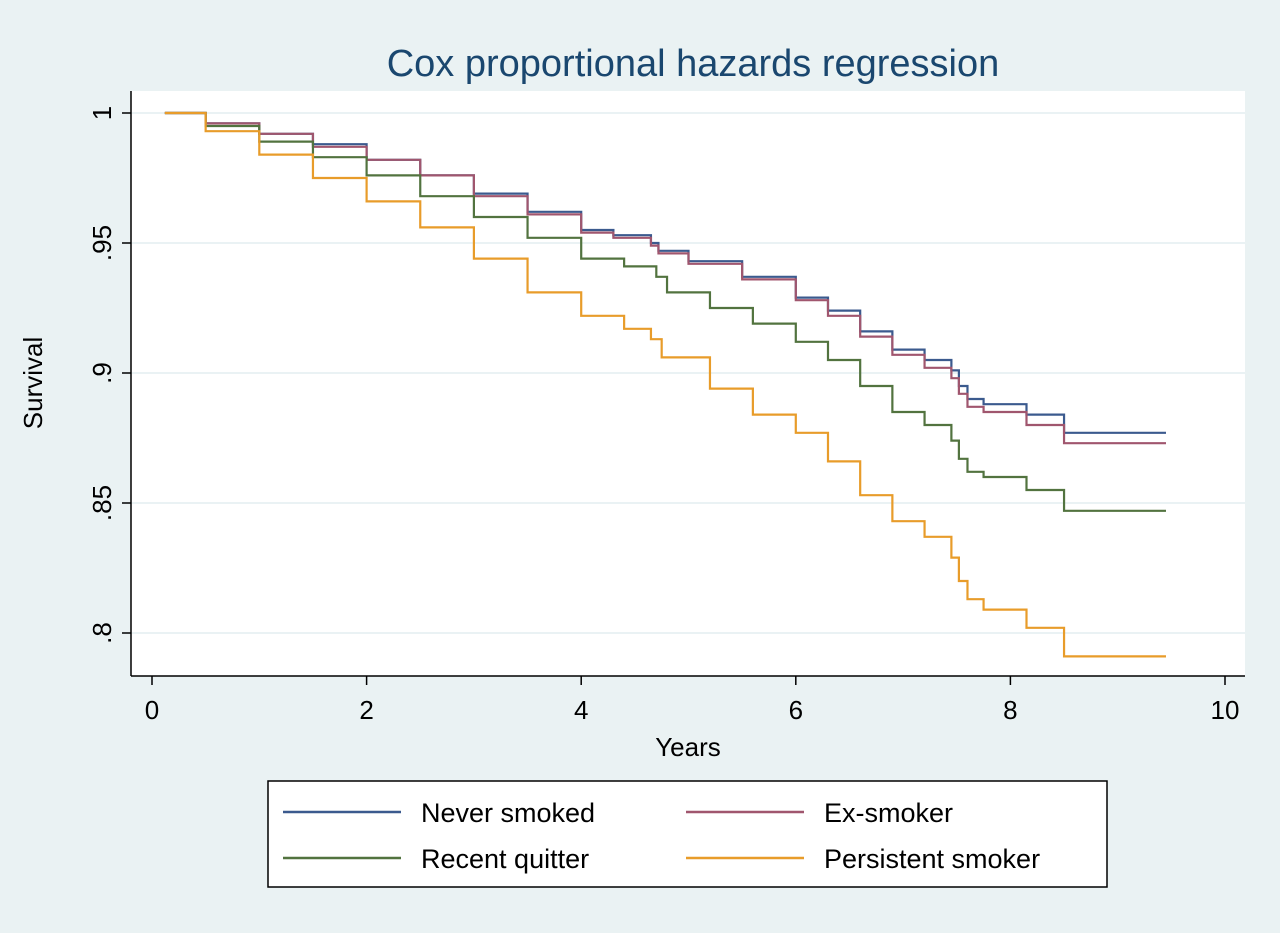  What do you see at coordinates (688, 747) in the screenshot?
I see `x-axis-label: Years` at bounding box center [688, 747].